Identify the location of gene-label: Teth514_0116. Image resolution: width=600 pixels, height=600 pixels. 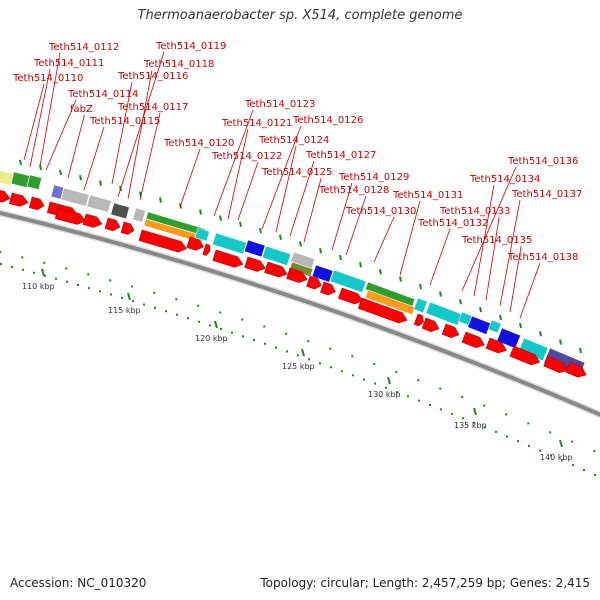
(152, 76).